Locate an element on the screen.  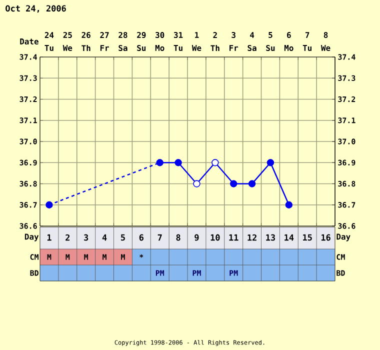
chart-title: Oct 24, 2006 is located at coordinates (36, 9).